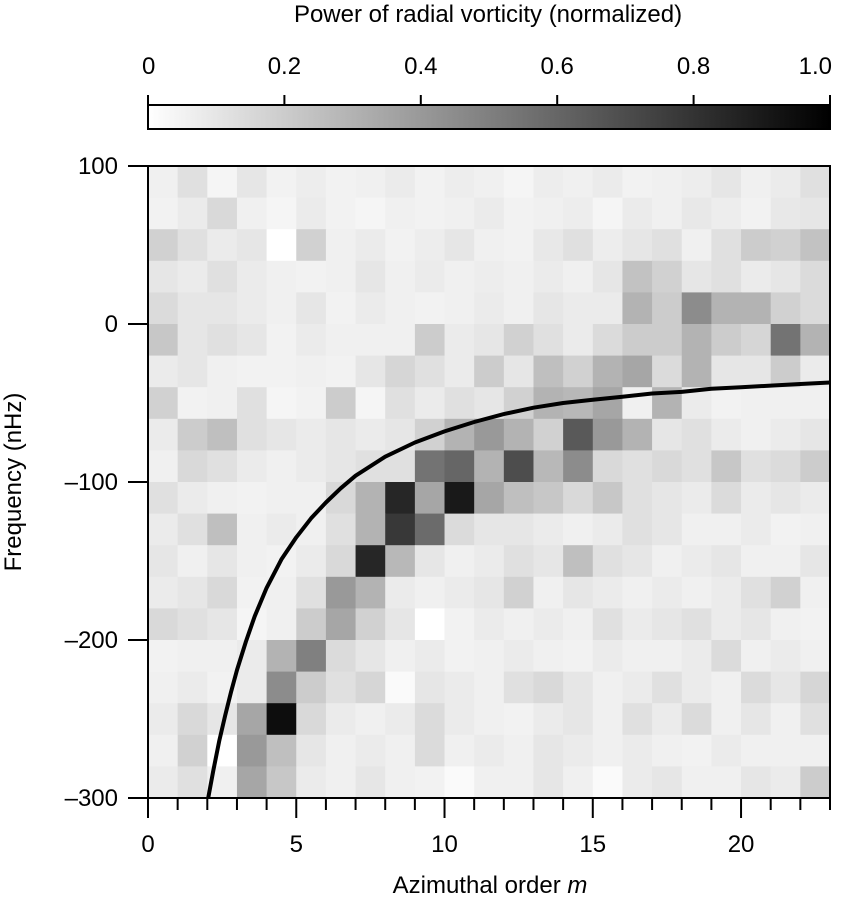 The height and width of the screenshot is (902, 850). I want to click on colorbar, so click(489, 117).